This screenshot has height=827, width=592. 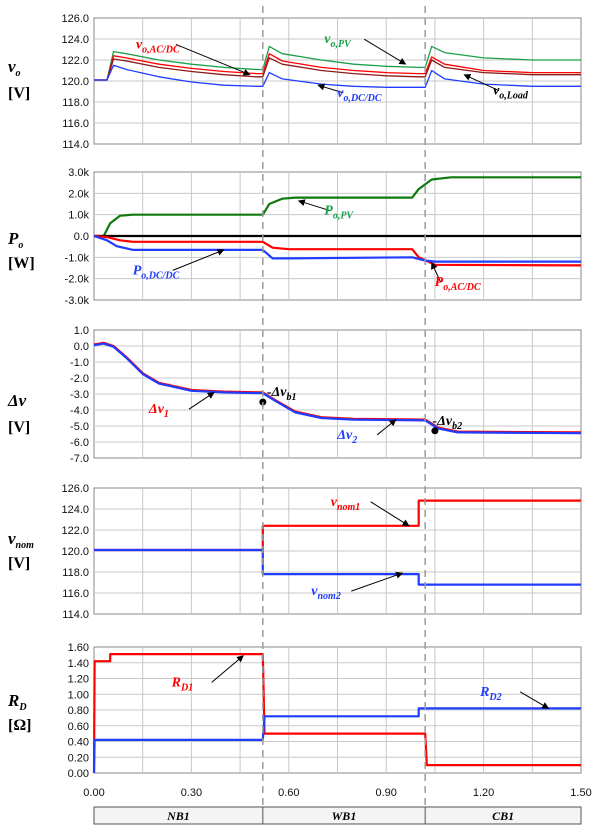 What do you see at coordinates (79, 395) in the screenshot?
I see `y-tick-label: -3.0` at bounding box center [79, 395].